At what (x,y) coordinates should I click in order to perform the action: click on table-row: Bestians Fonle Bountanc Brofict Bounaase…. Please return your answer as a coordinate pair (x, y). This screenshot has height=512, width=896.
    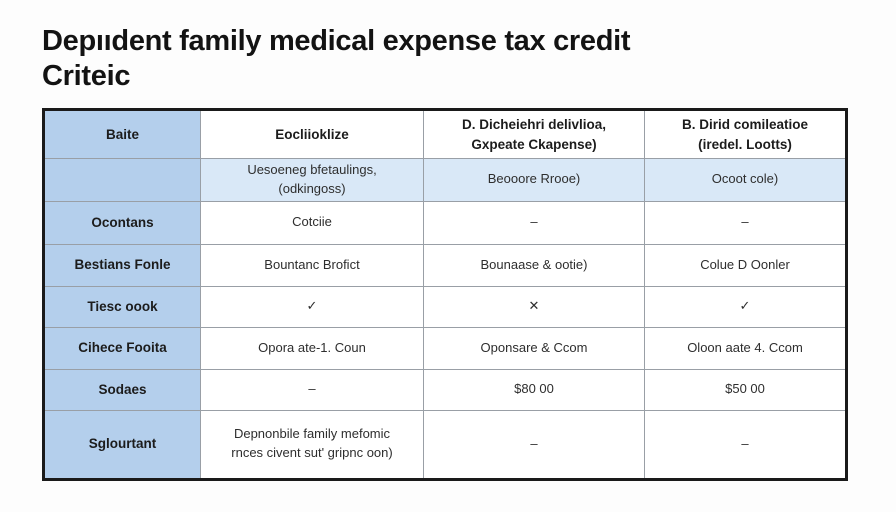
    Looking at the image, I should click on (445, 265).